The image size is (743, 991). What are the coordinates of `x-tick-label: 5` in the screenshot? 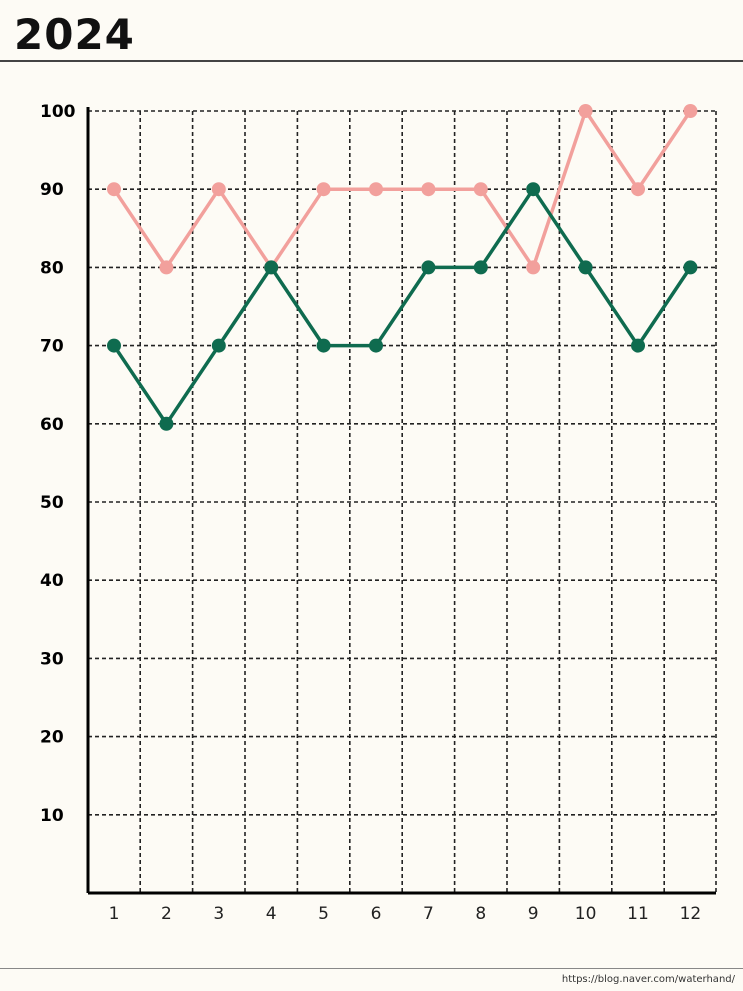 It's located at (323, 914).